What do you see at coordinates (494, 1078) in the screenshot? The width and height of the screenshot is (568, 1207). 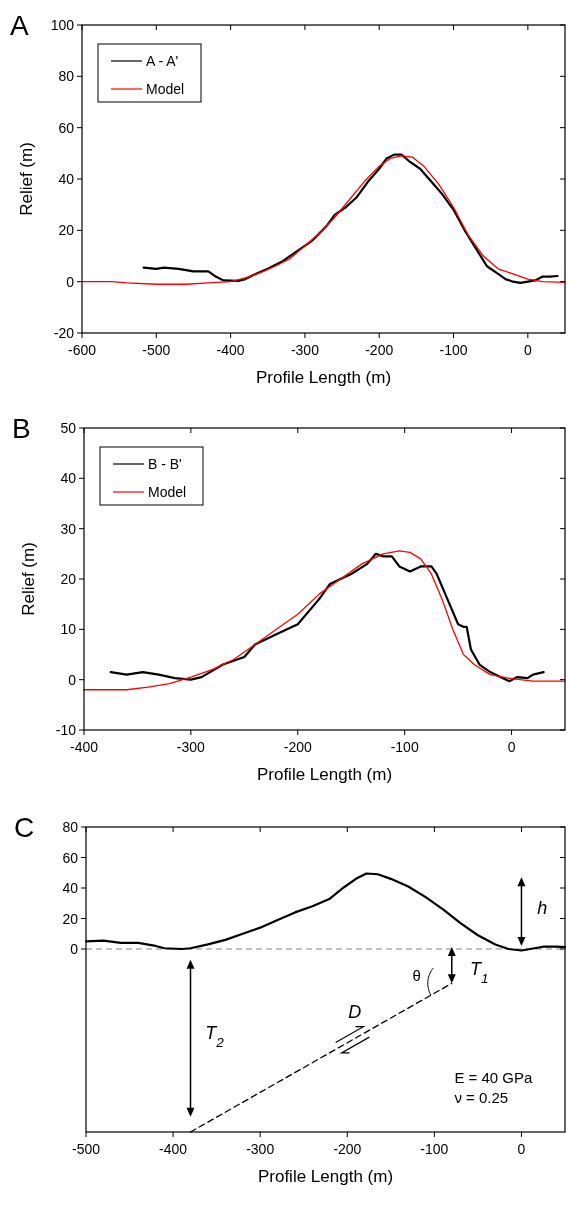 I see `annotation: E = 40 GPa` at bounding box center [494, 1078].